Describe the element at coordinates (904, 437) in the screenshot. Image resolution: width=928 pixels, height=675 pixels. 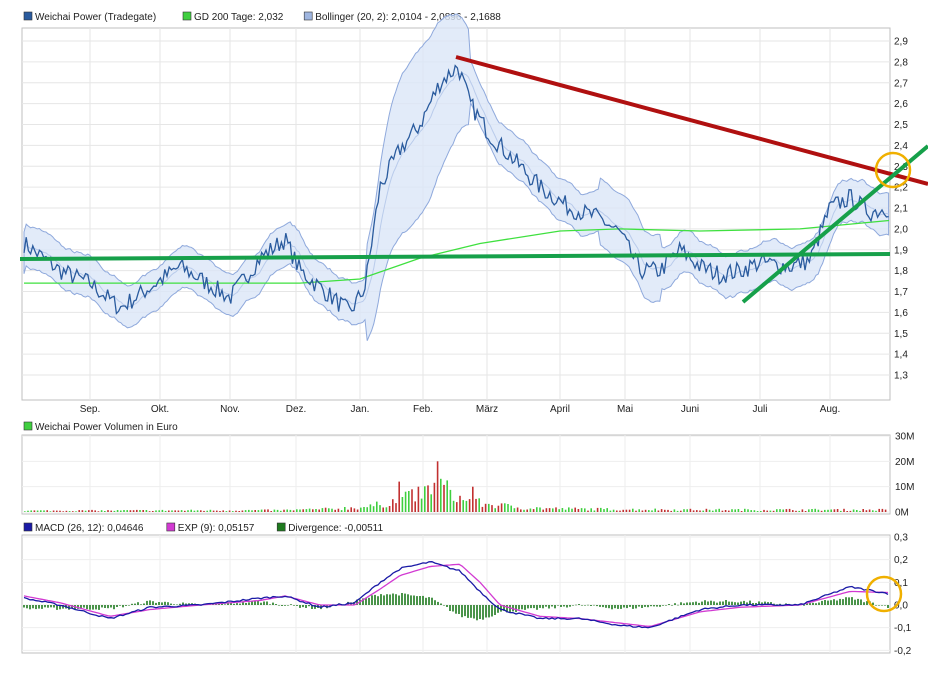
I see `y-tick-label: 30M` at that location.